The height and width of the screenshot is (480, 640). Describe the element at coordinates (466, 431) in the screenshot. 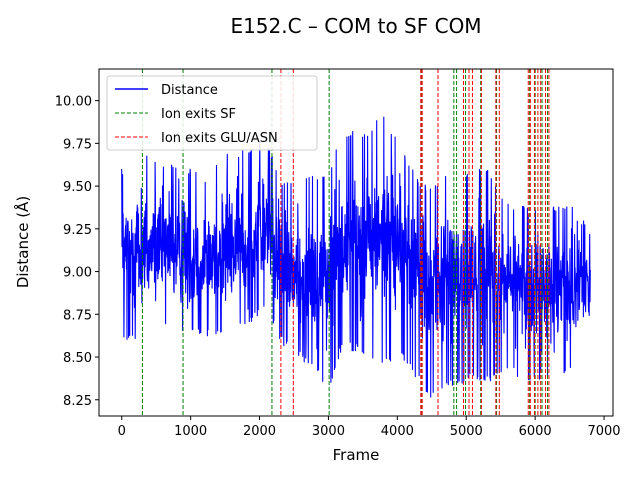

I see `x-tick-label: 5000` at that location.